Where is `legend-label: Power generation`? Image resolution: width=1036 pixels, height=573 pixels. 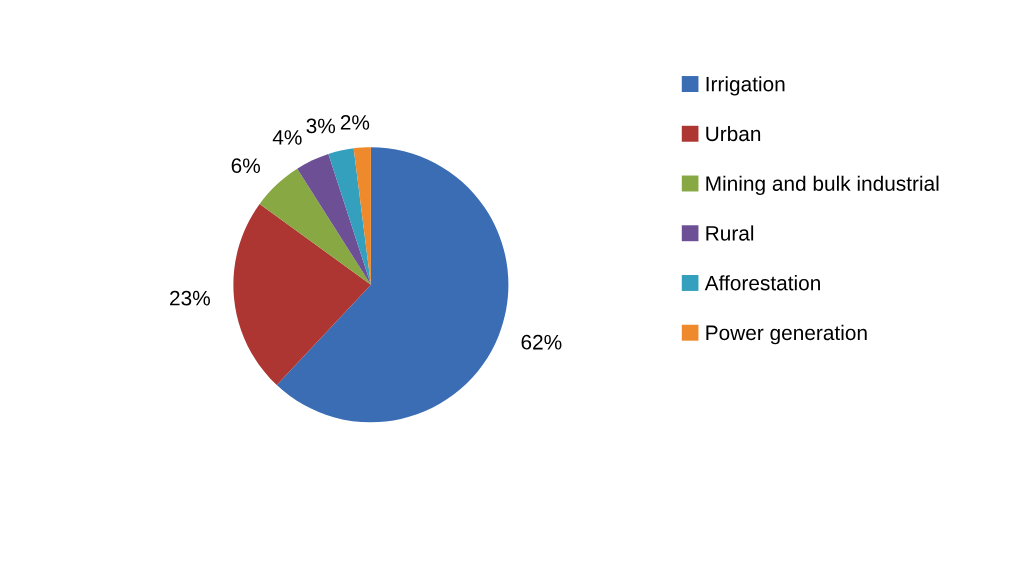
legend-label: Power generation is located at coordinates (786, 334).